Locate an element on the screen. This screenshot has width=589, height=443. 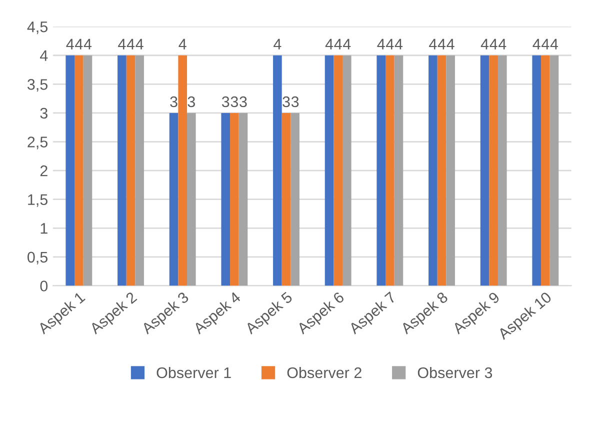
y-tick-label: 3 is located at coordinates (44, 113).